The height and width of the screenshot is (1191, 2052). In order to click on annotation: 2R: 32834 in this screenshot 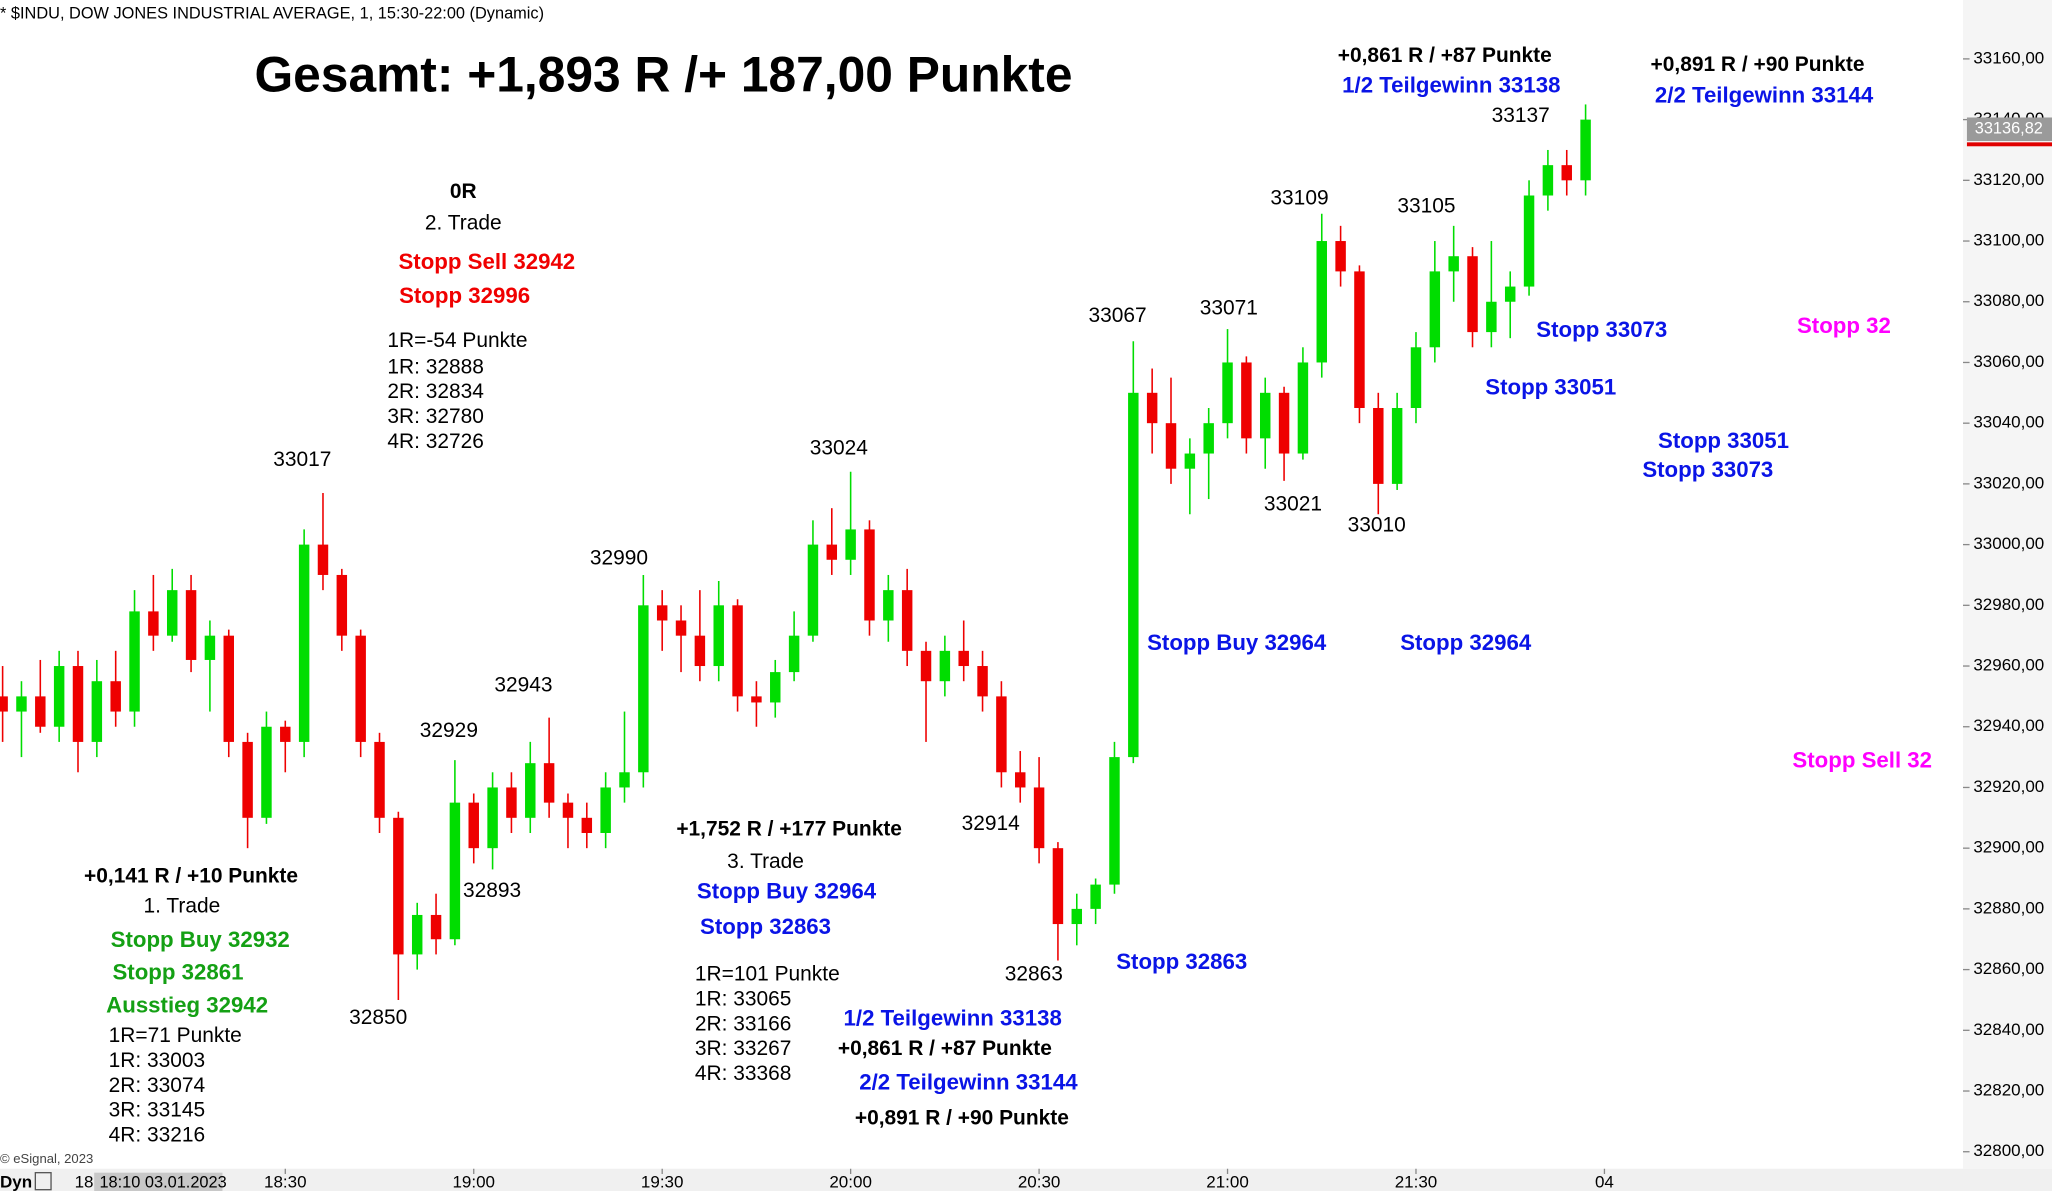, I will do `click(435, 391)`.